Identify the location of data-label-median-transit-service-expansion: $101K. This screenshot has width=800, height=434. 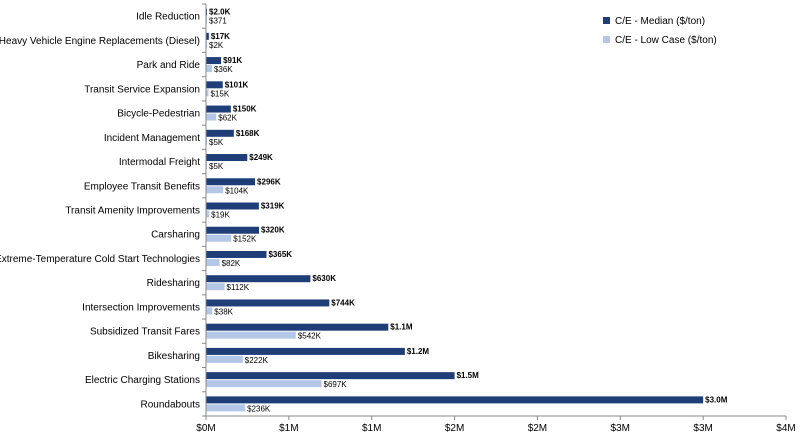
(237, 84).